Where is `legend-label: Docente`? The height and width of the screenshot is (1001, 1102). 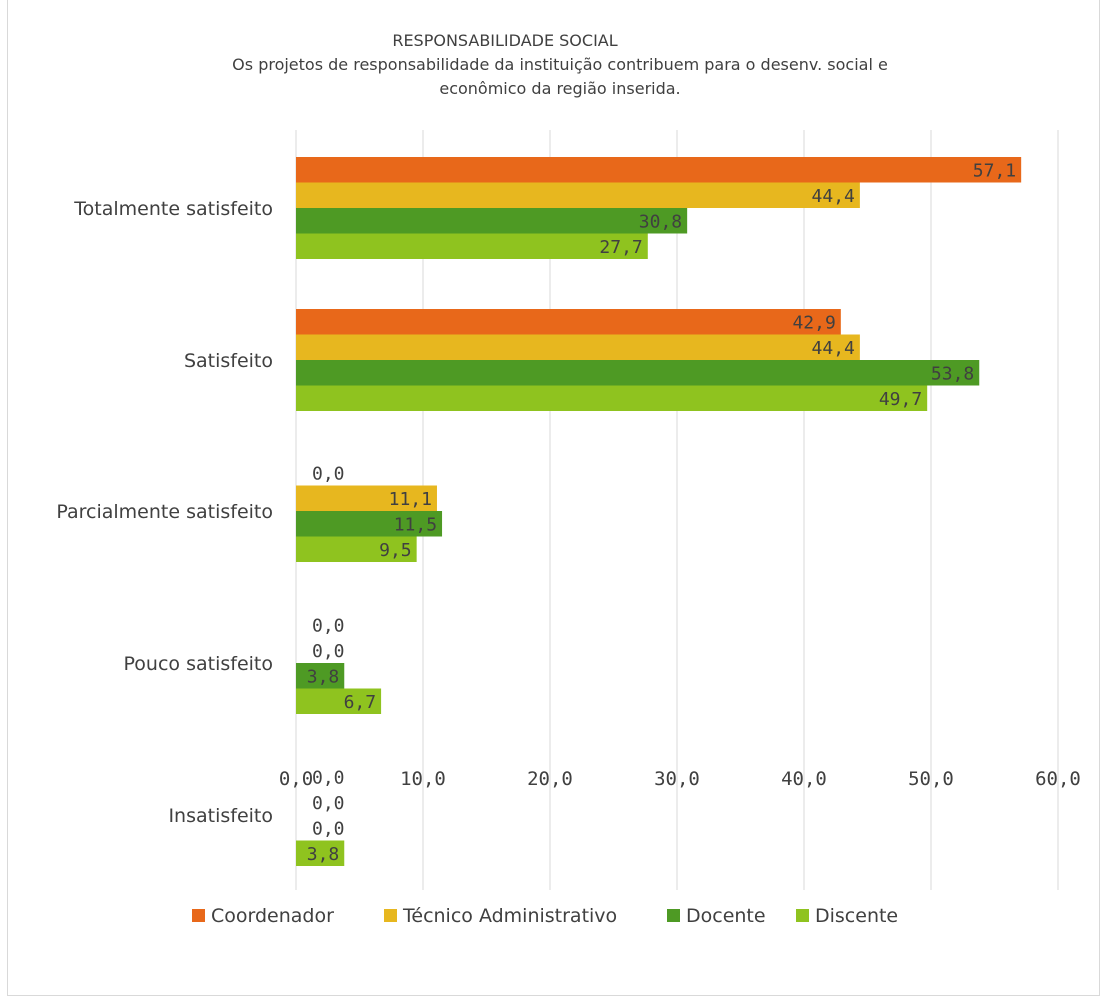 legend-label: Docente is located at coordinates (726, 916).